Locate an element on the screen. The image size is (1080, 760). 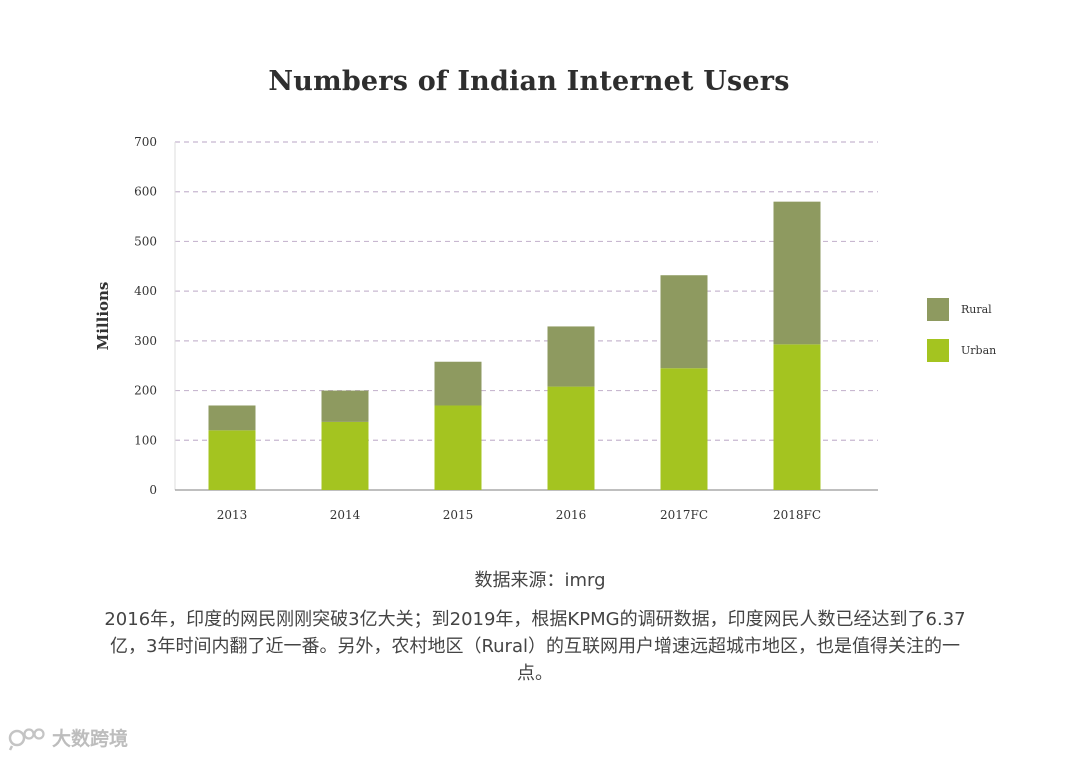
bar-urban-2016 is located at coordinates (571, 438).